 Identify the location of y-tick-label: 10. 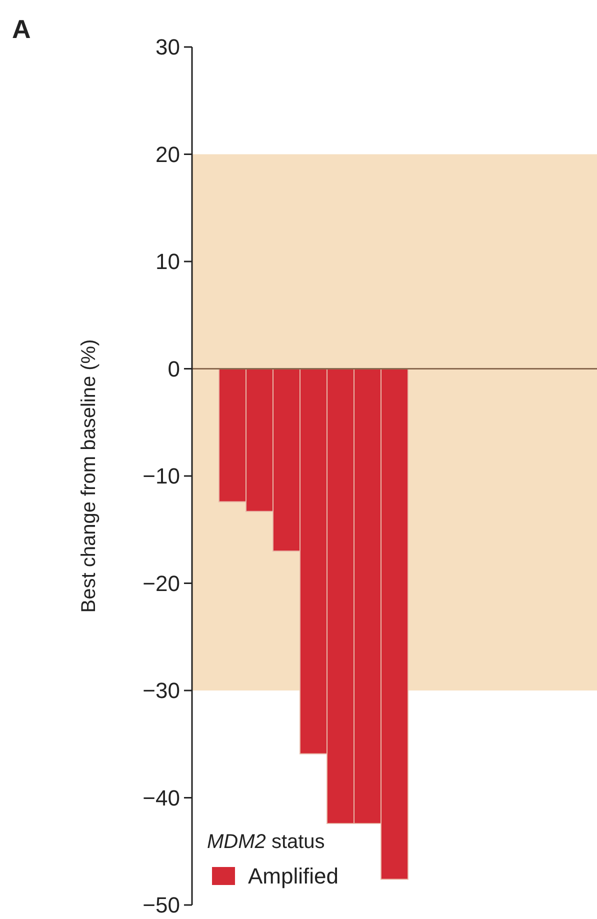
(168, 261).